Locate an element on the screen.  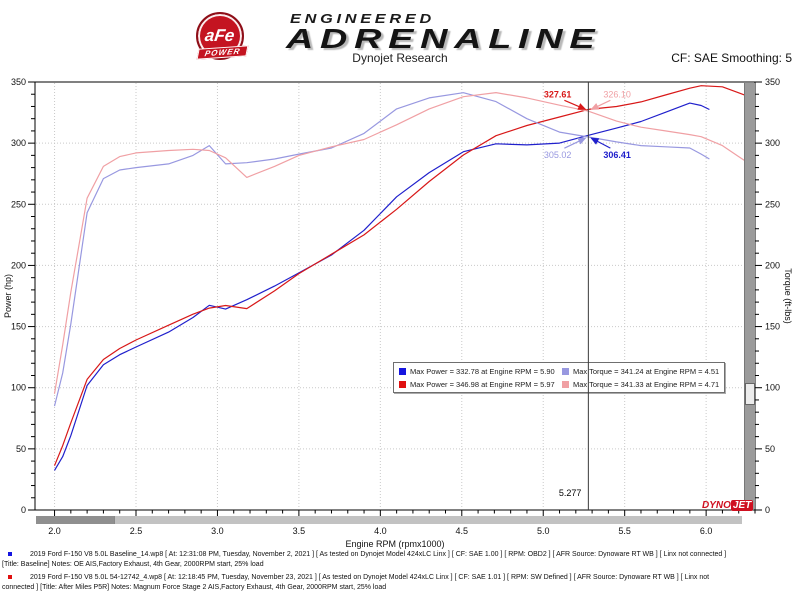
horizontal-scrollbar-handle is located at coordinates (428, 520).